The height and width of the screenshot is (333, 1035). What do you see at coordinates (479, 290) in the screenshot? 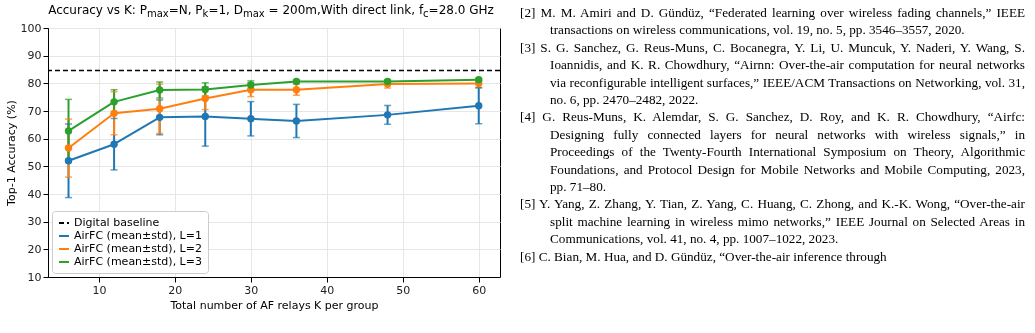
I see `x-tick-label: 60` at bounding box center [479, 290].